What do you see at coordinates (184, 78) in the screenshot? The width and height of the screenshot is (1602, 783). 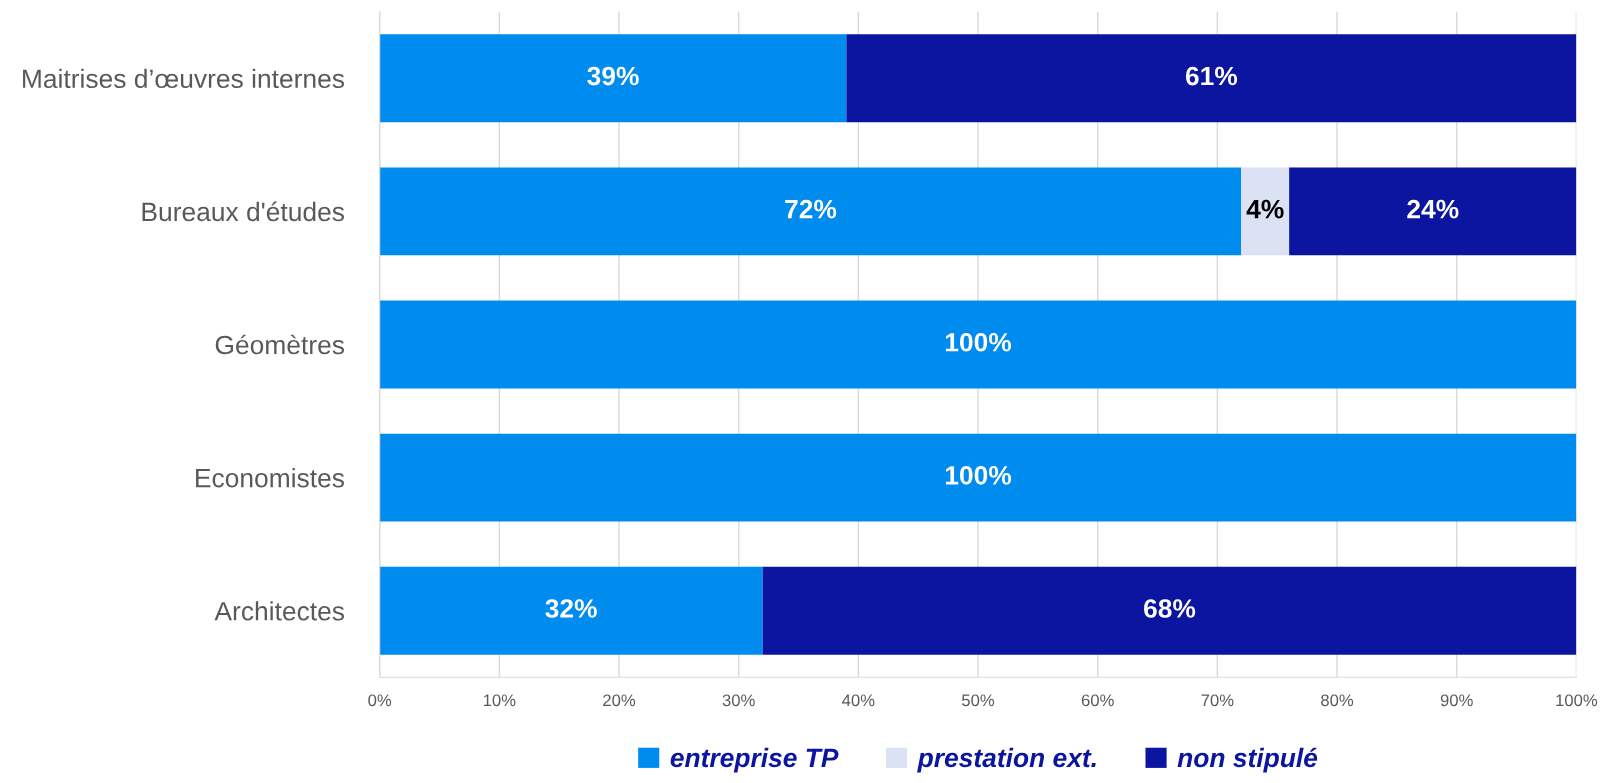 I see `y-tick-label: Maitrises d’œuvres internes` at bounding box center [184, 78].